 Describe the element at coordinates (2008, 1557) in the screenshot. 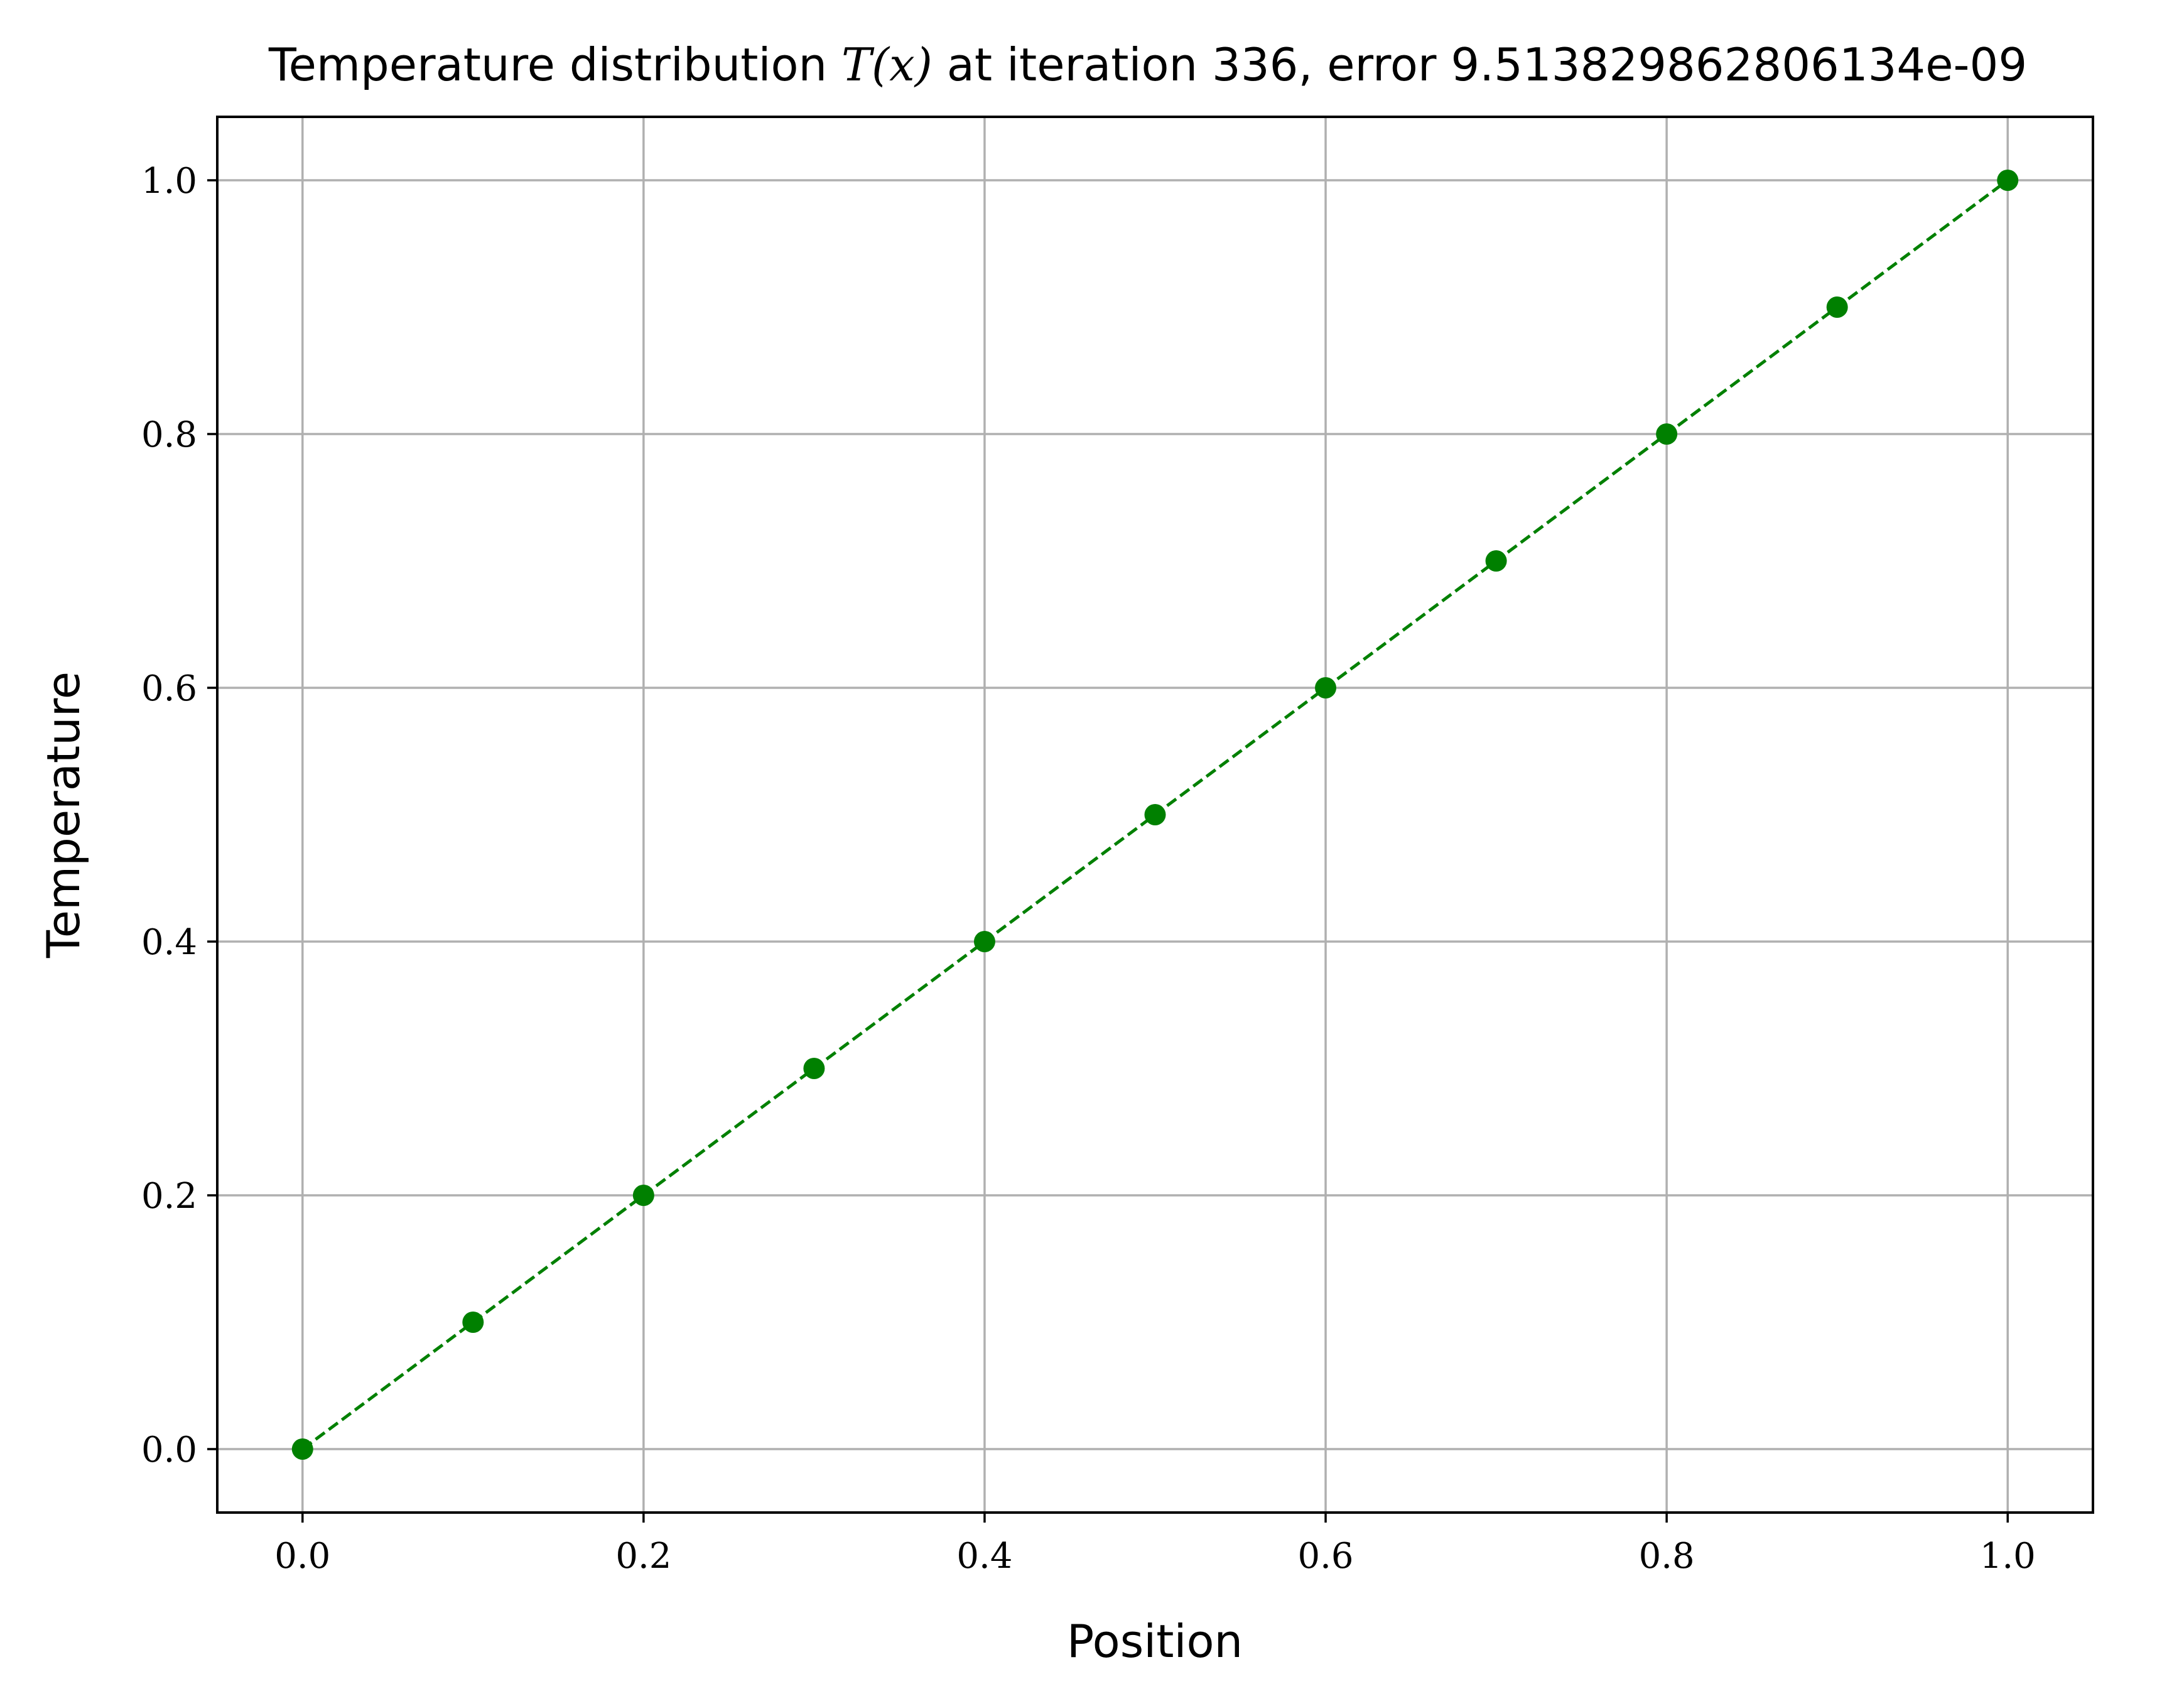

I see `x-tick-label: 1.0` at that location.